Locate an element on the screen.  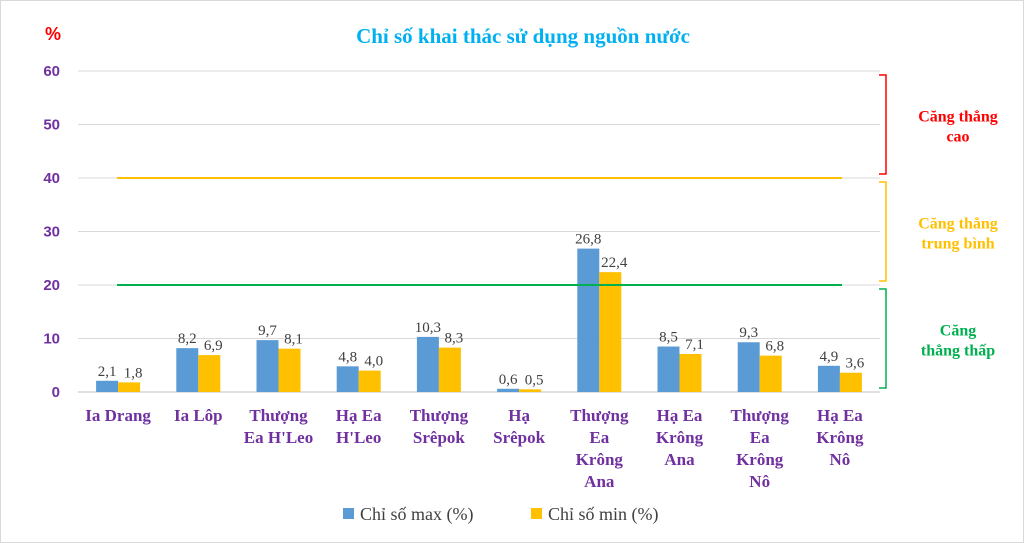
data-label-max: 4,8 is located at coordinates (347, 357).